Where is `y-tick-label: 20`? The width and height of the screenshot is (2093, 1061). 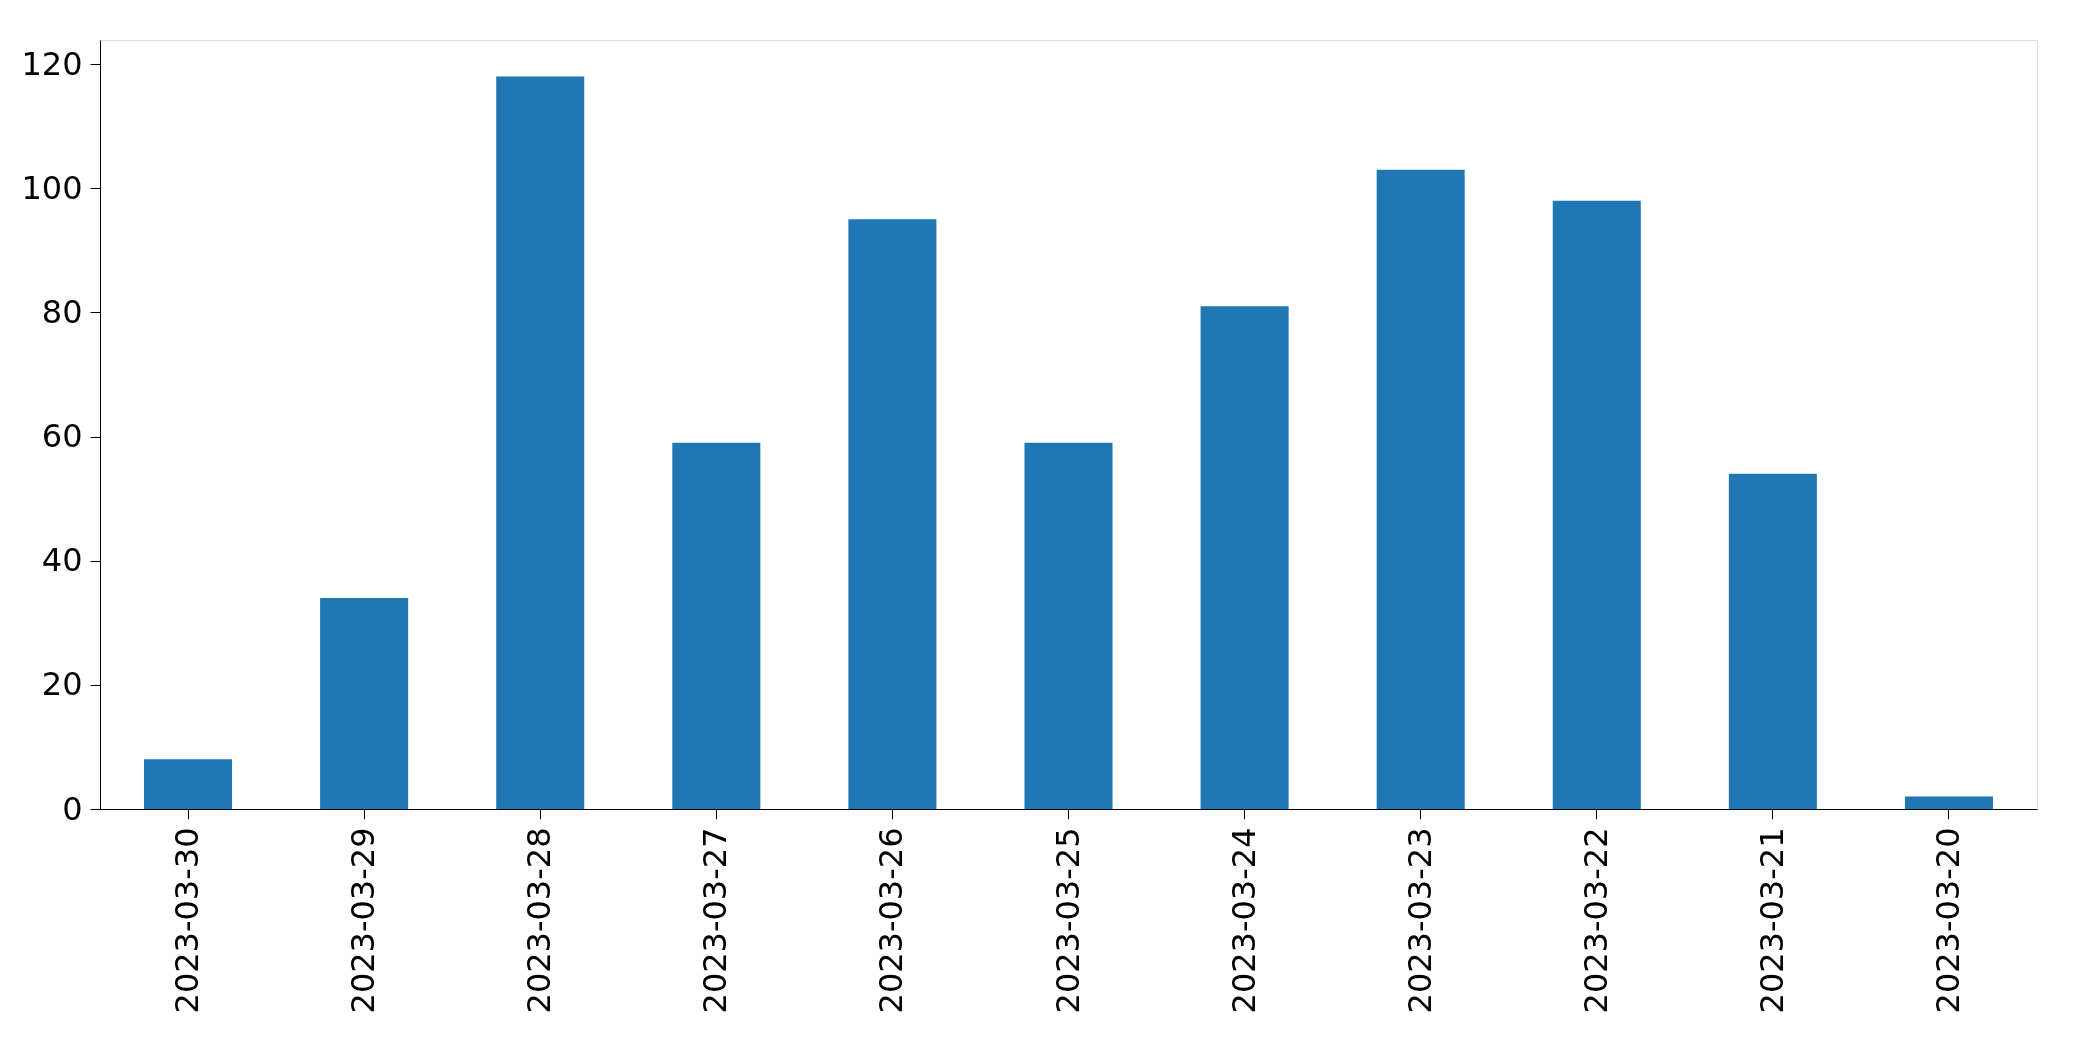
y-tick-label: 20 is located at coordinates (62, 684).